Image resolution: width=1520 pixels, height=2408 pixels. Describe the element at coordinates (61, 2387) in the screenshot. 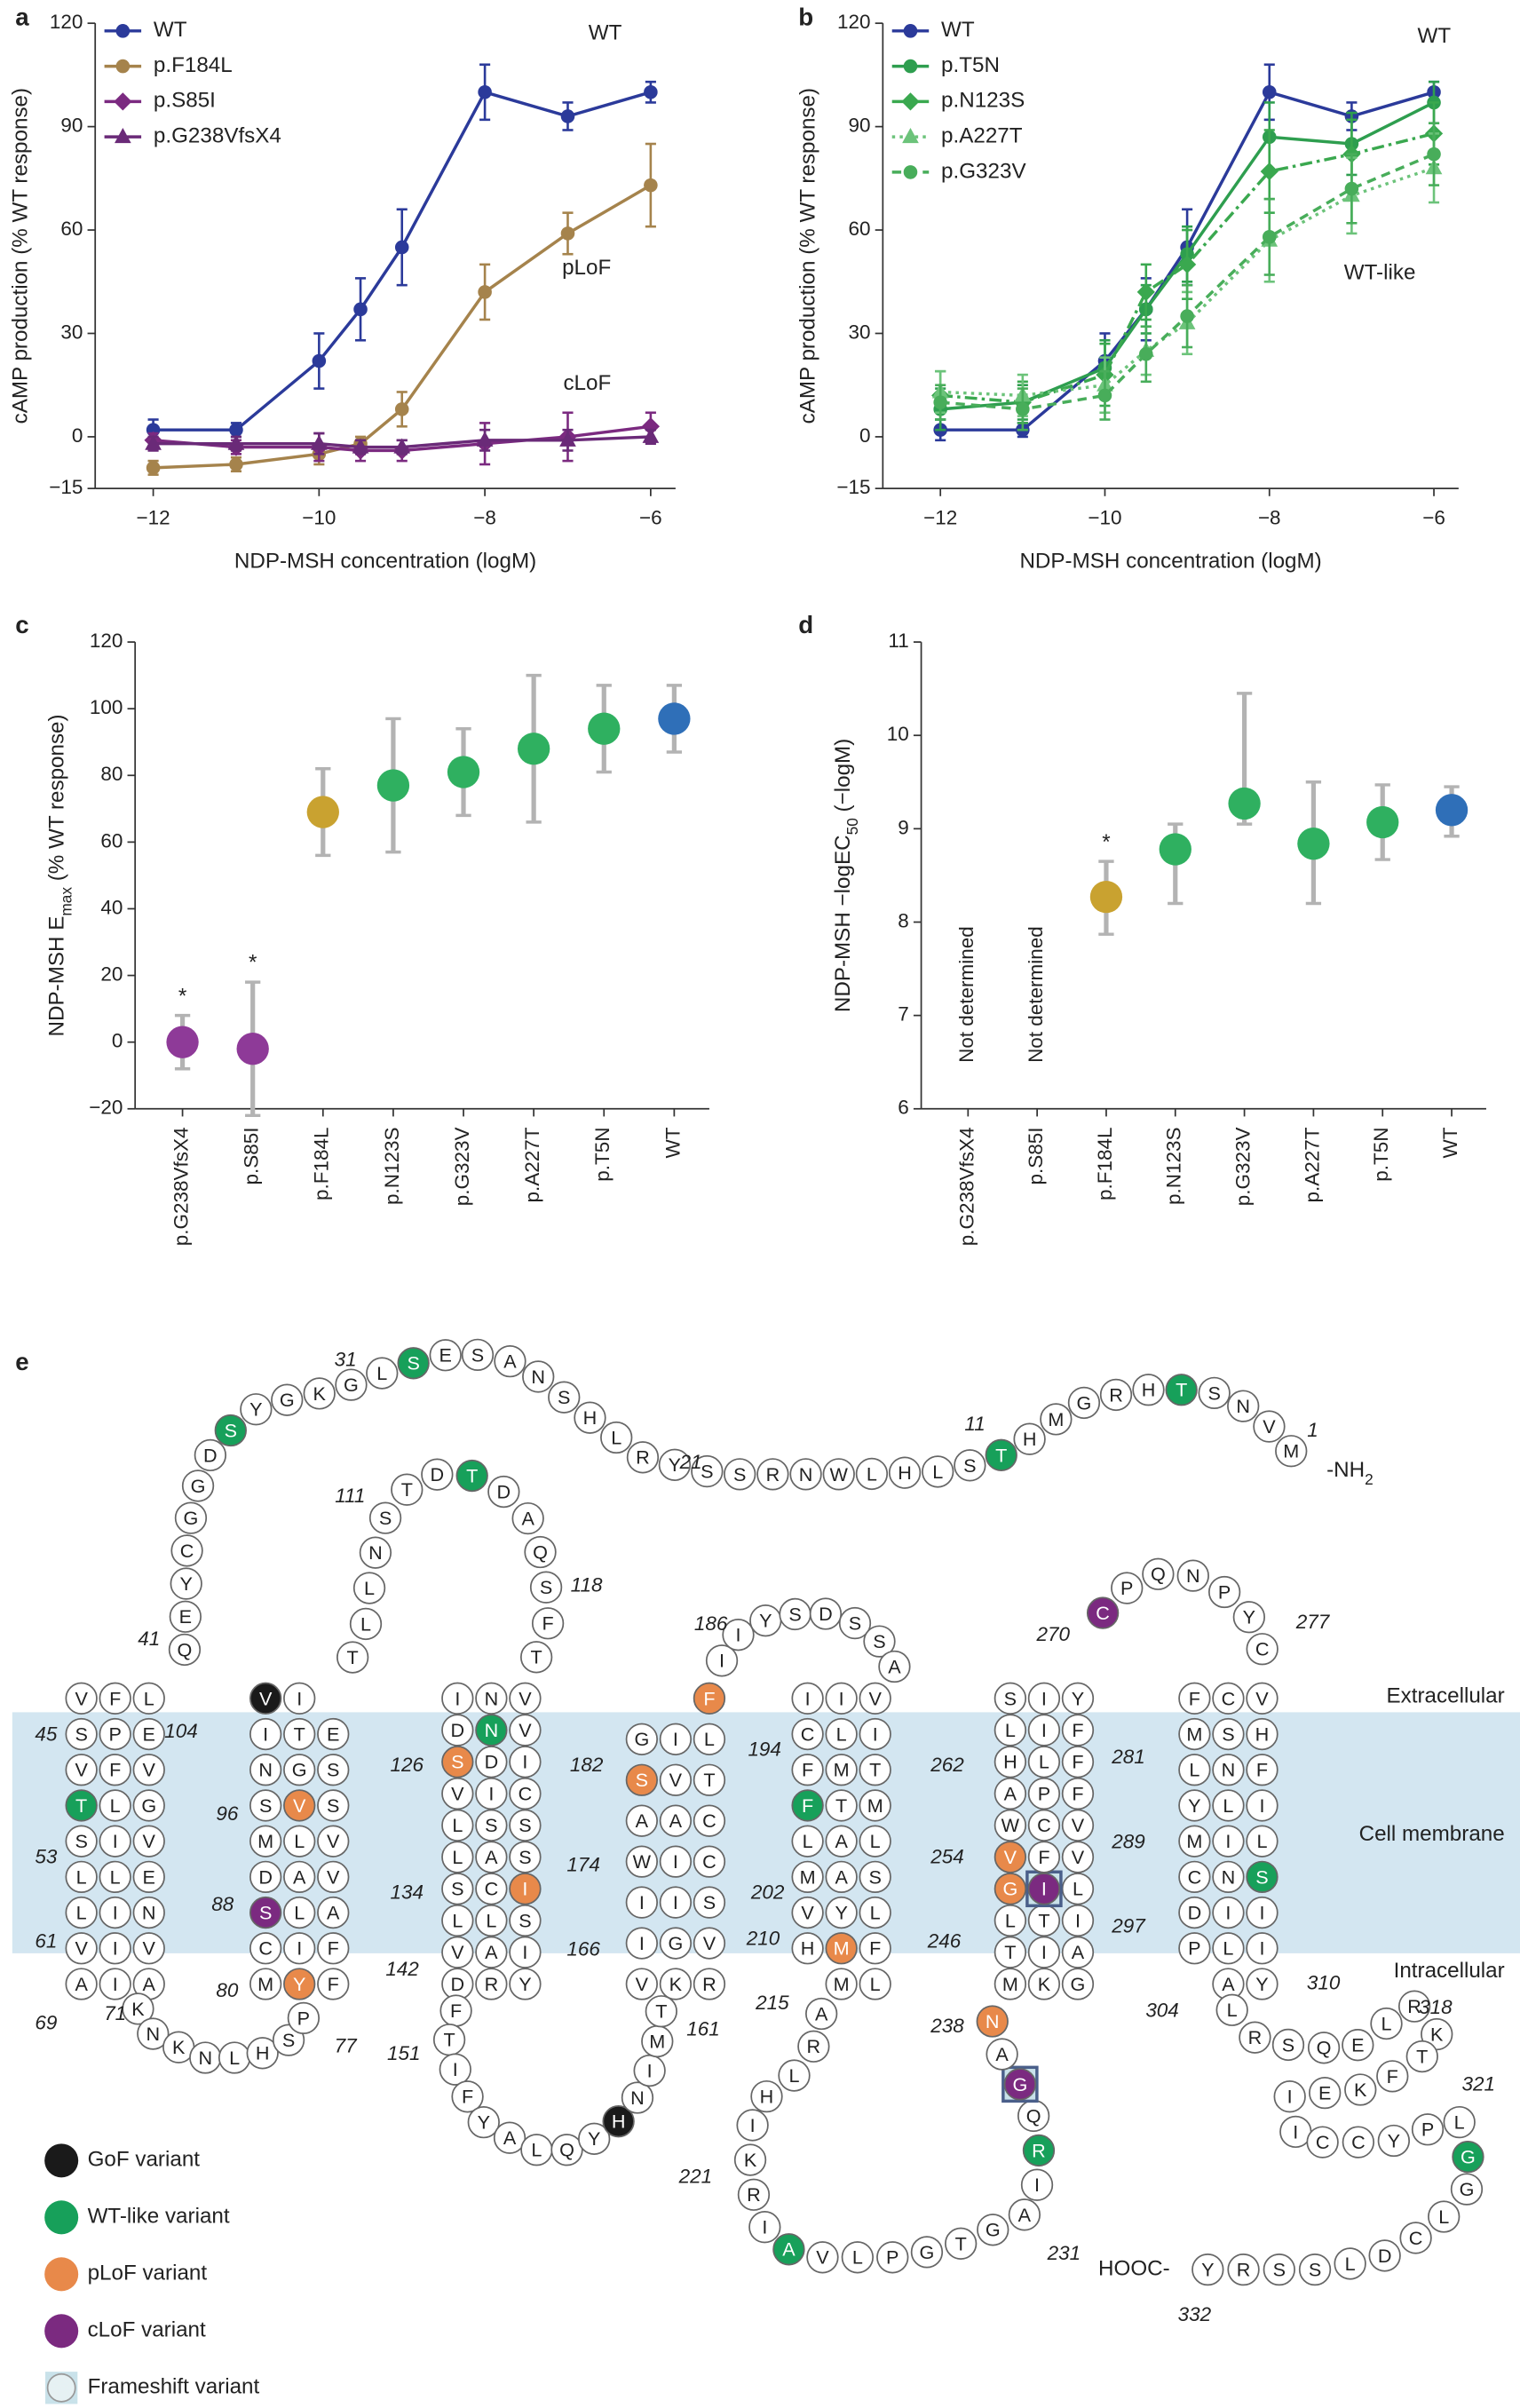

I see `legend-swatch` at that location.